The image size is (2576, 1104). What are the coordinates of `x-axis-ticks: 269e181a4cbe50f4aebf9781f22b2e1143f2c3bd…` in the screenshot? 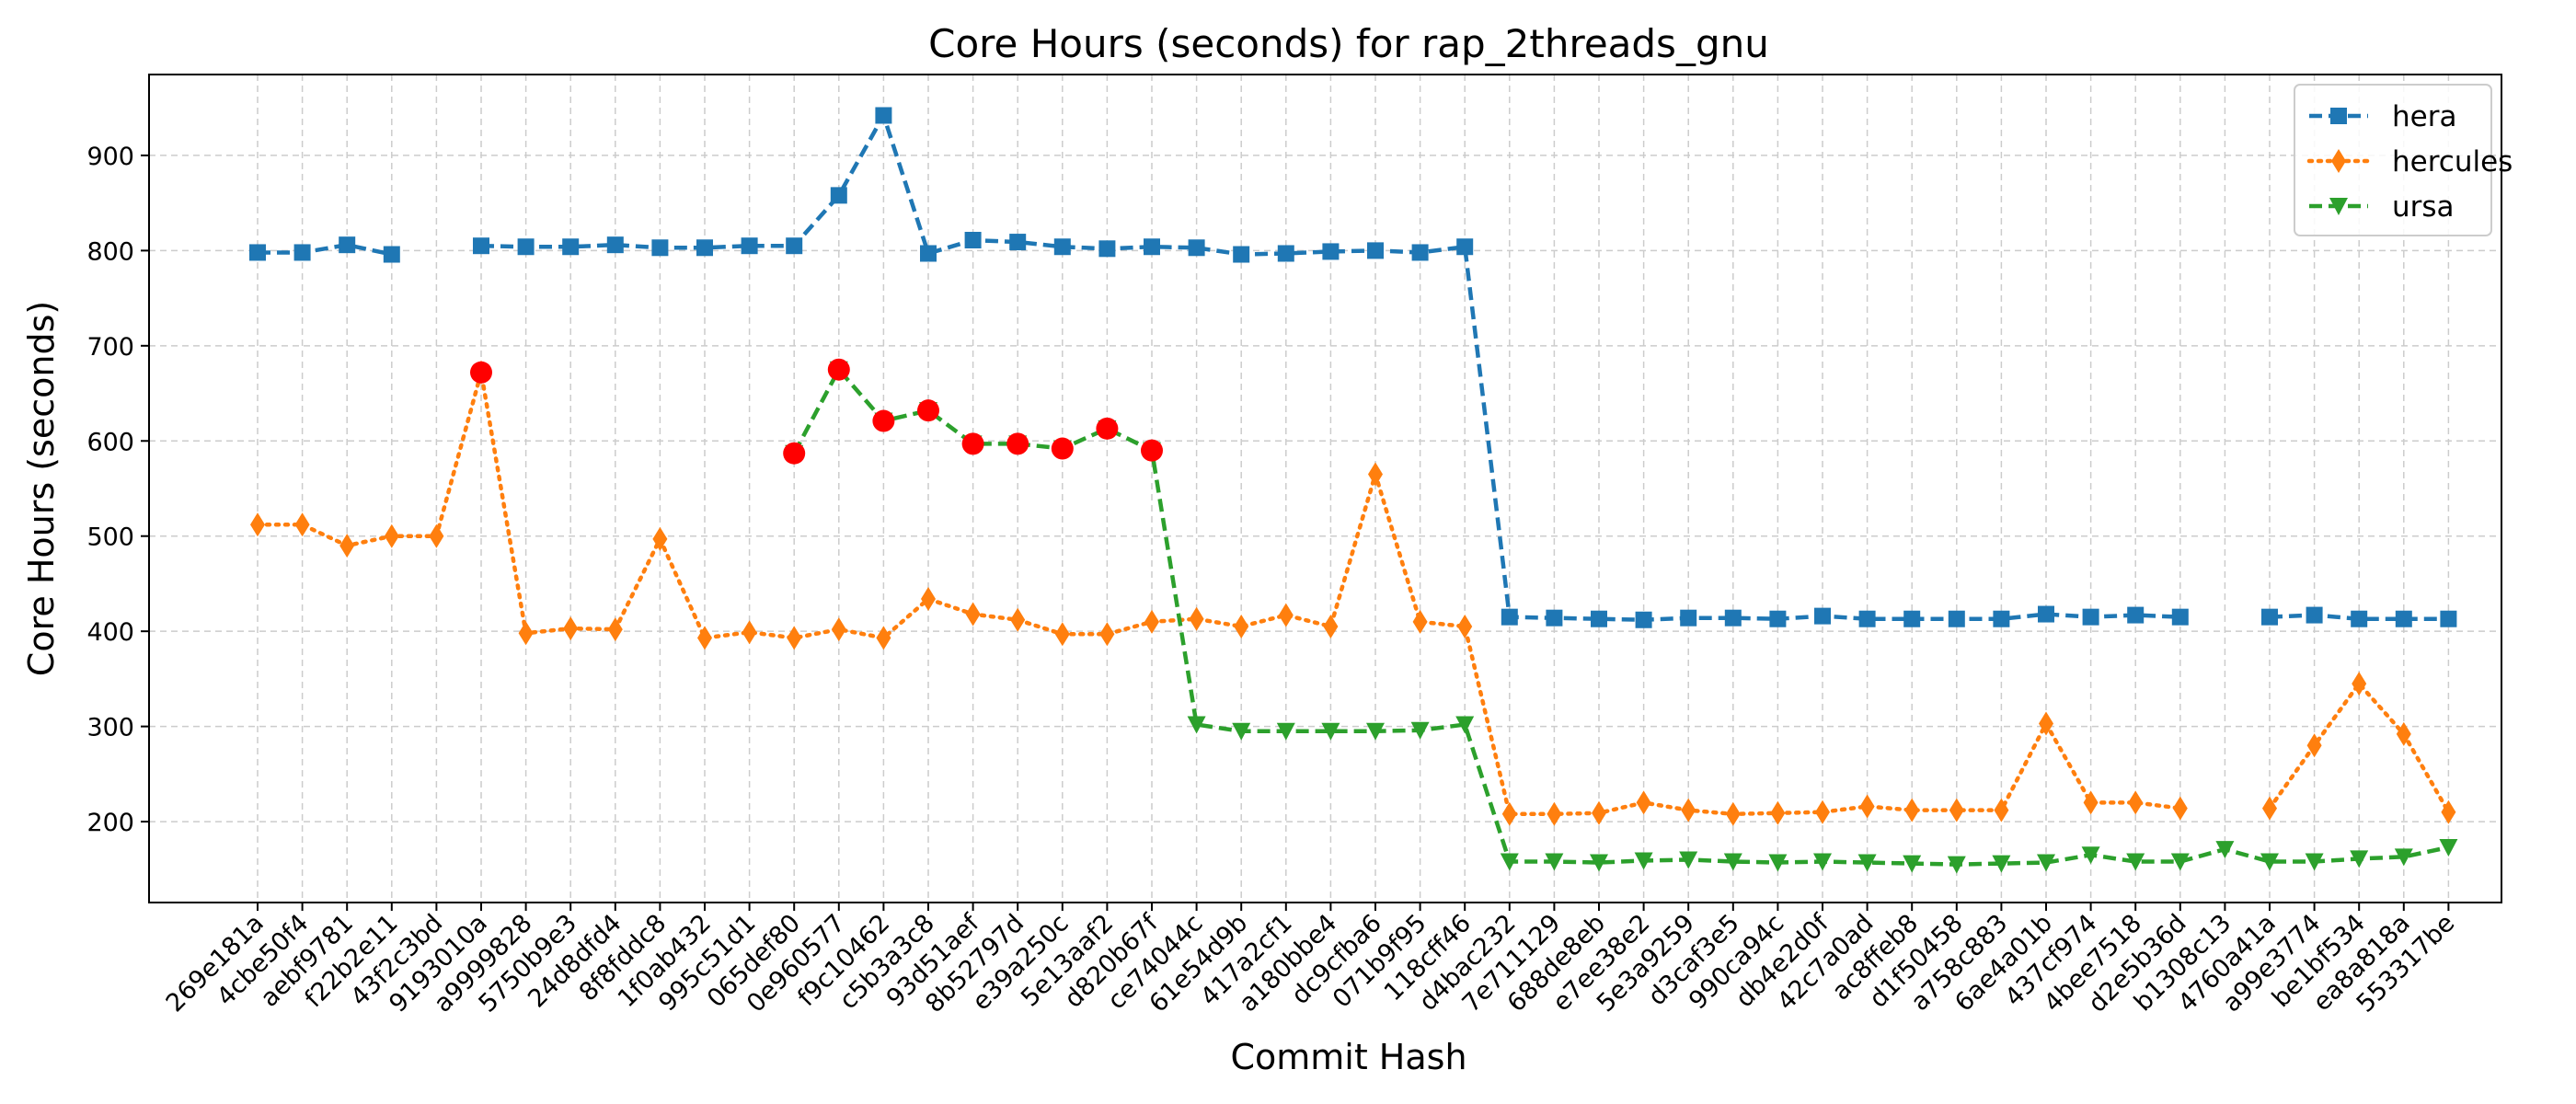 It's located at (1310, 960).